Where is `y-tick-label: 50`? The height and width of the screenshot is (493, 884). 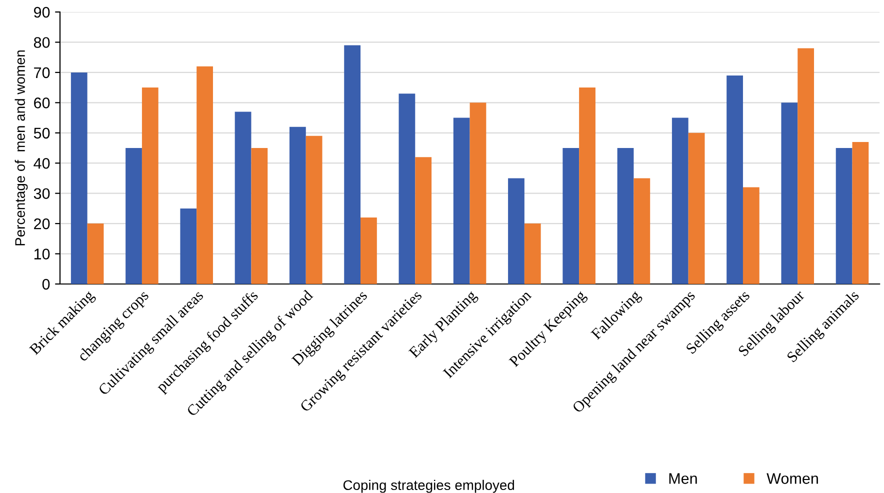
y-tick-label: 50 is located at coordinates (42, 133).